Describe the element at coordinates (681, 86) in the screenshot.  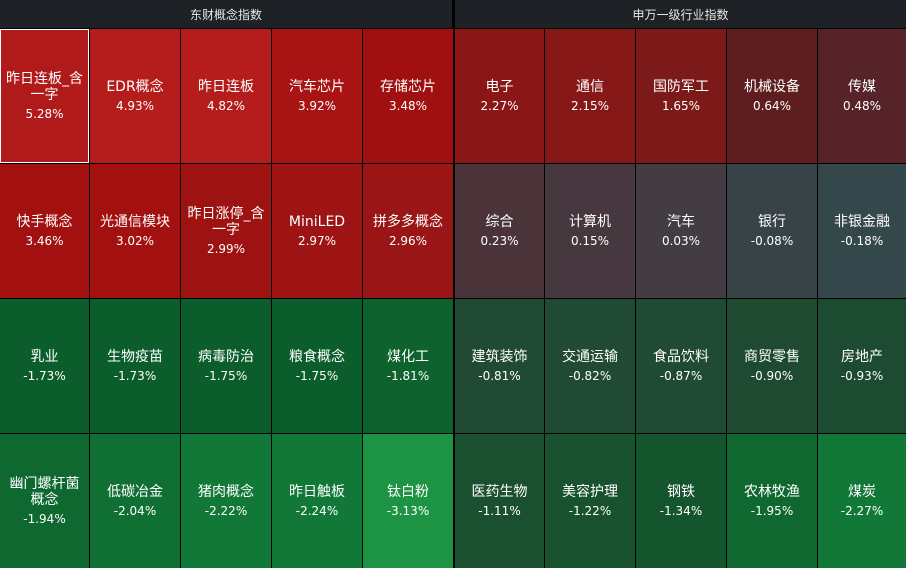
I see `cell-name: 国防军工` at that location.